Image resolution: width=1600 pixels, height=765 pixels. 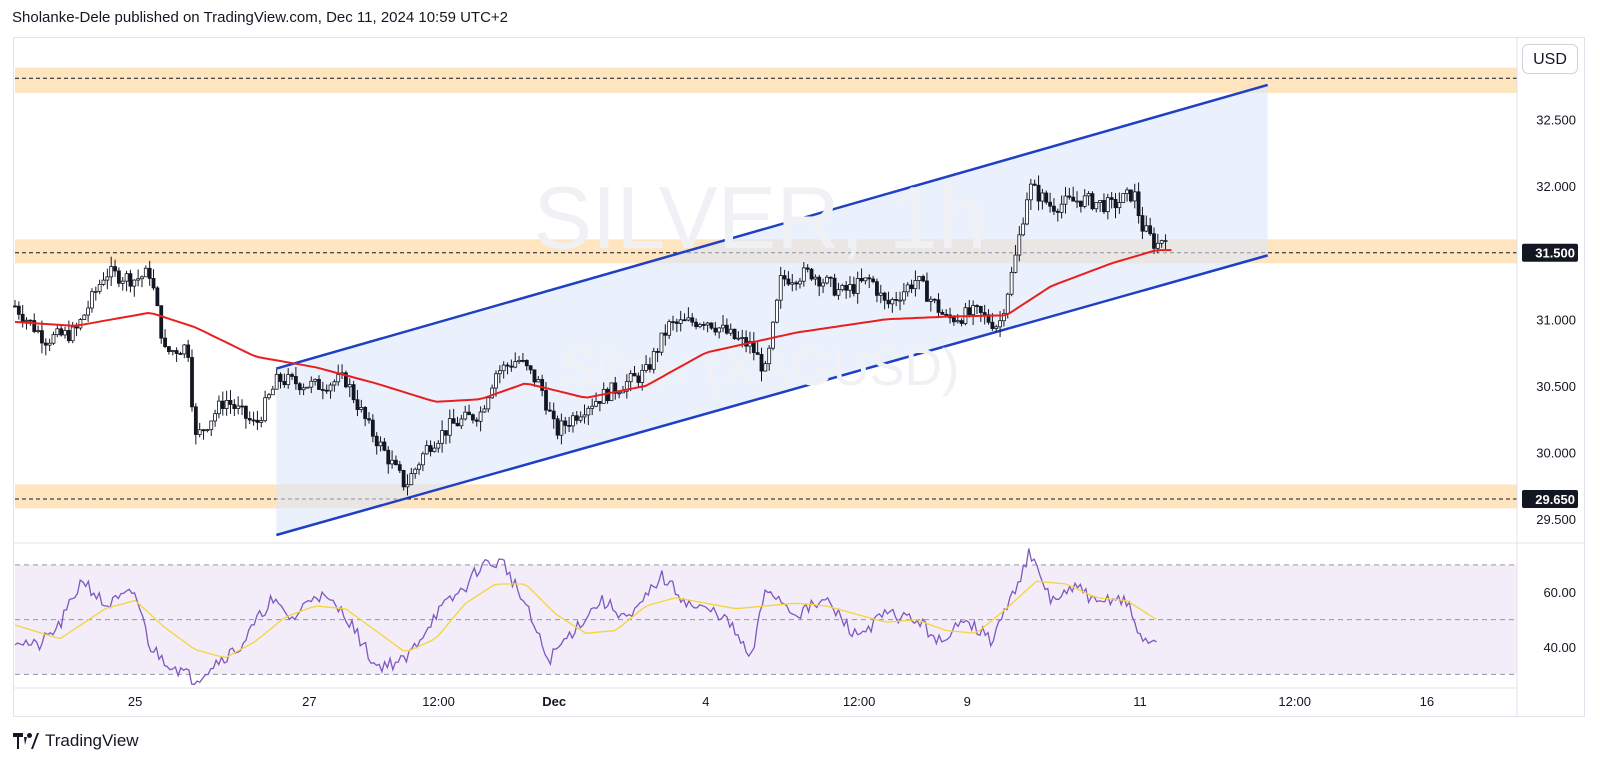 What do you see at coordinates (438, 701) in the screenshot?
I see `time-tick-label: 12:00` at bounding box center [438, 701].